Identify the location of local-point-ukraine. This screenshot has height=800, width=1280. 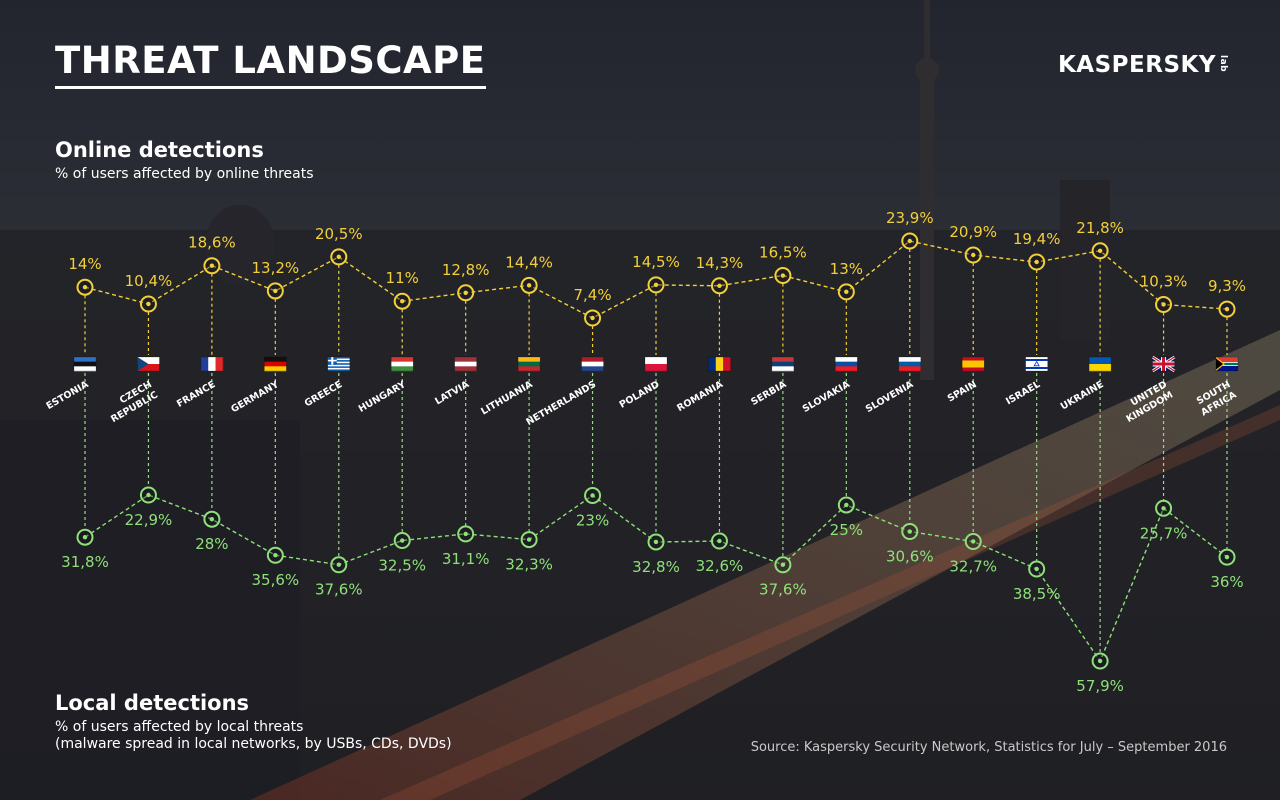
(1100, 661).